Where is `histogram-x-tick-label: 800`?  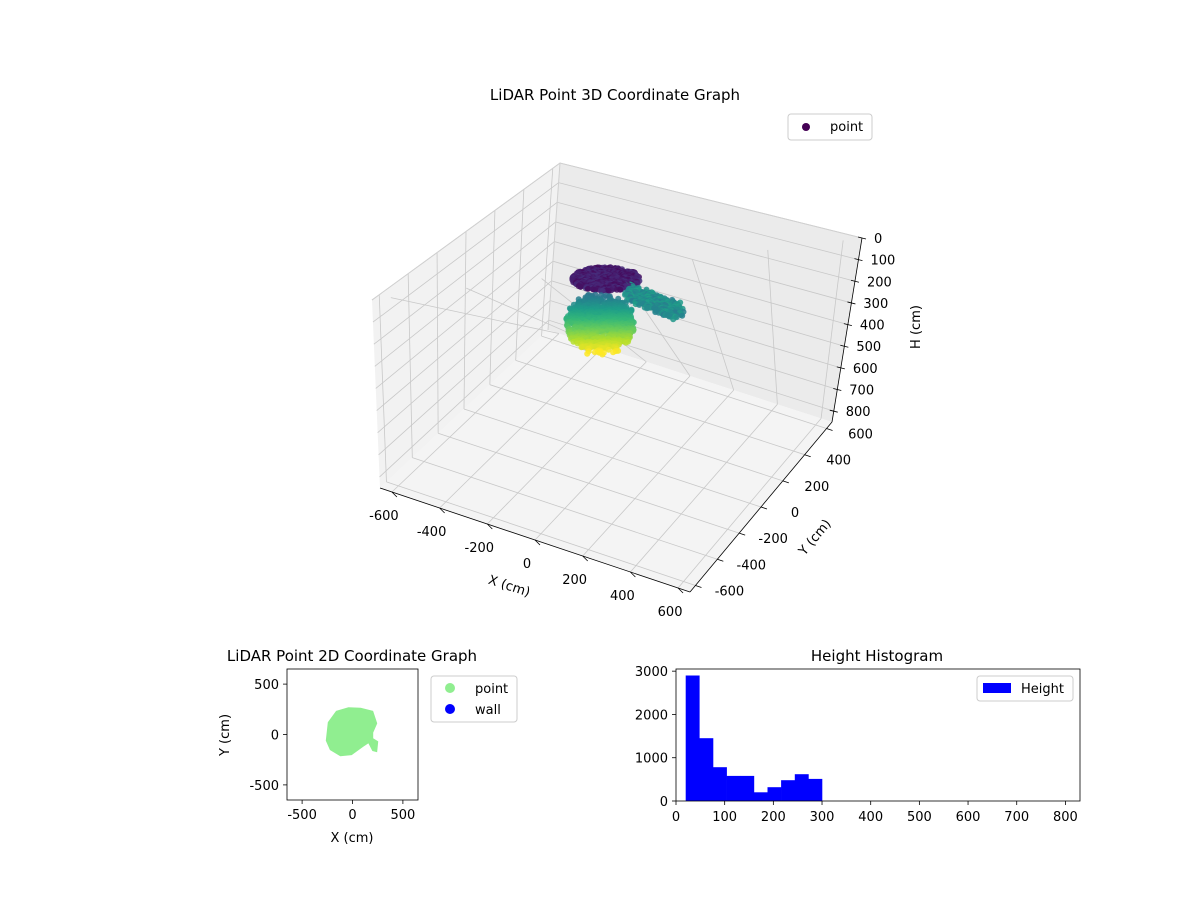
histogram-x-tick-label: 800 is located at coordinates (1065, 817).